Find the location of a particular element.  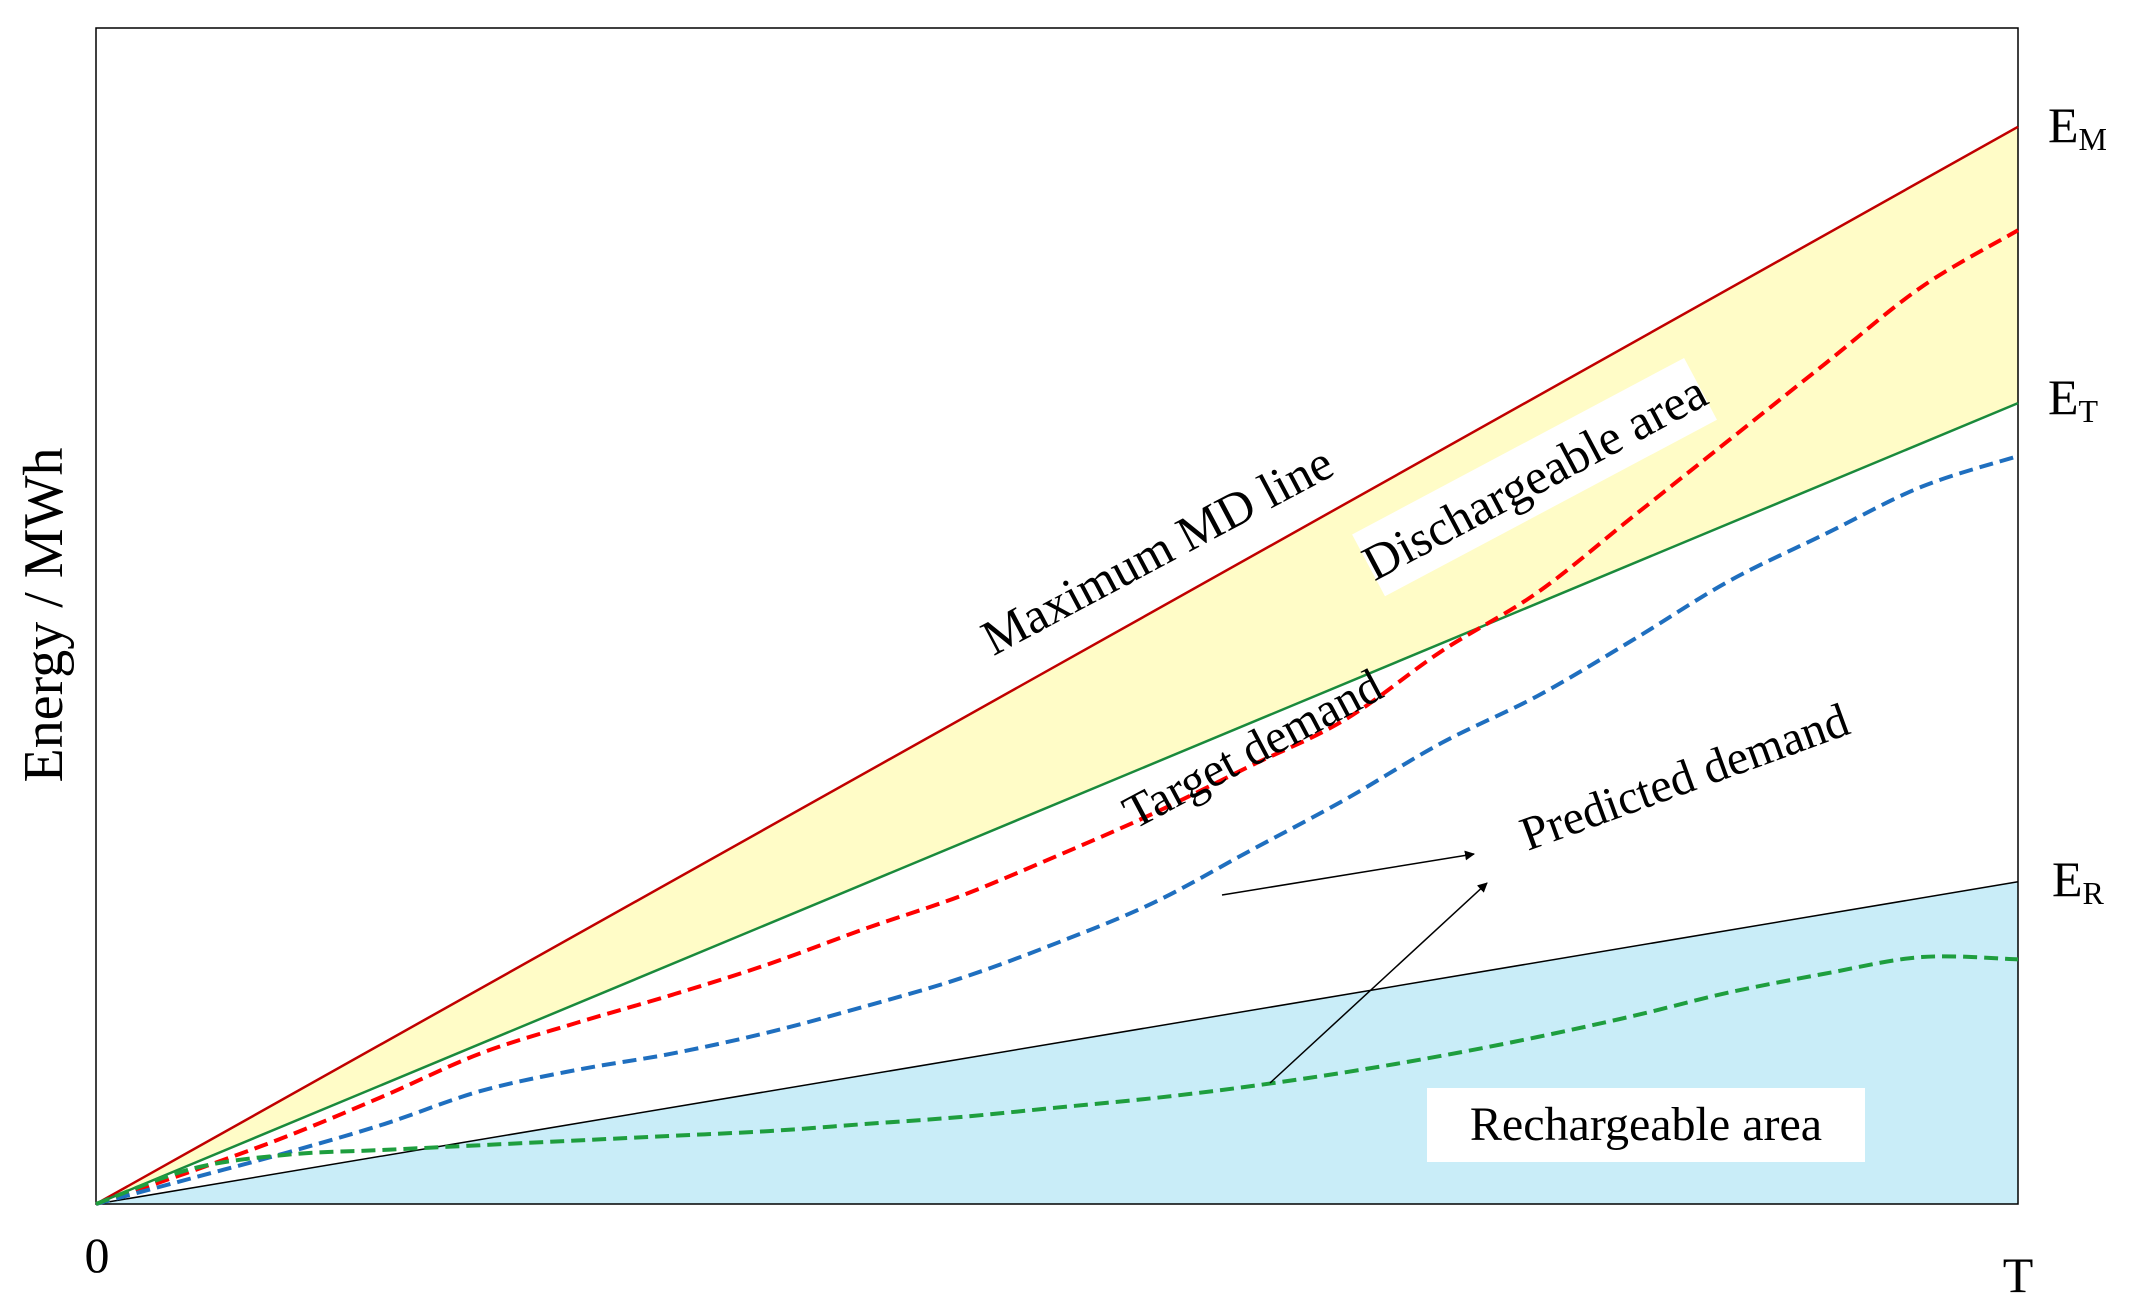

x-tick-origin: 0 is located at coordinates (97, 1255).